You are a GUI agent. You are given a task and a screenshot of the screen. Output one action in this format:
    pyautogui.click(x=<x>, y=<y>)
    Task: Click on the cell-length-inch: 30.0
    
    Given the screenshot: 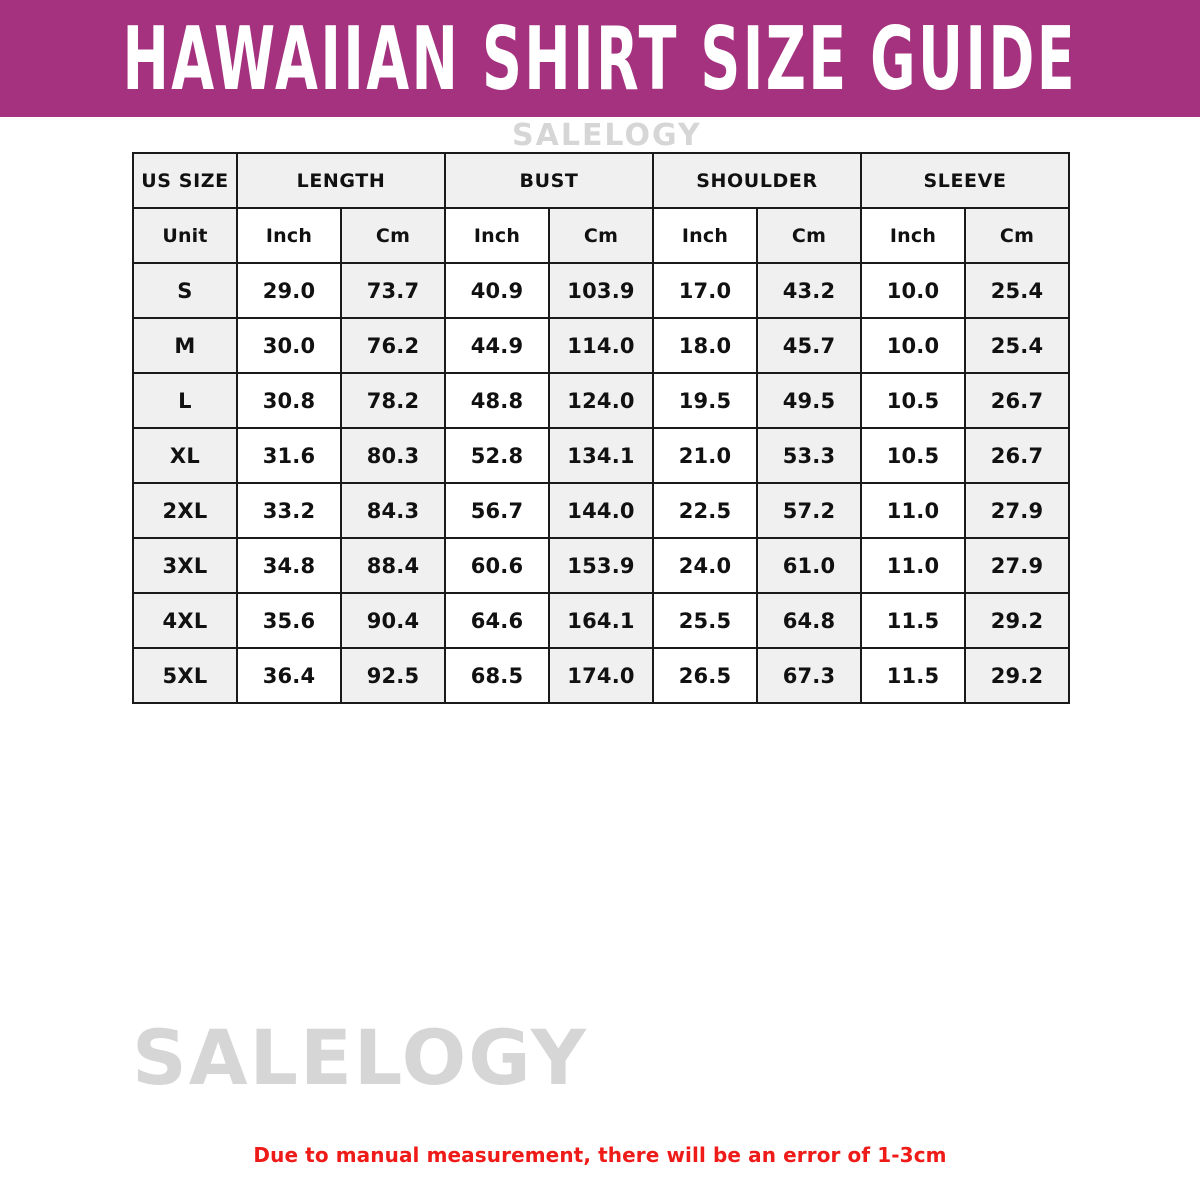 What is the action you would take?
    pyautogui.click(x=289, y=345)
    